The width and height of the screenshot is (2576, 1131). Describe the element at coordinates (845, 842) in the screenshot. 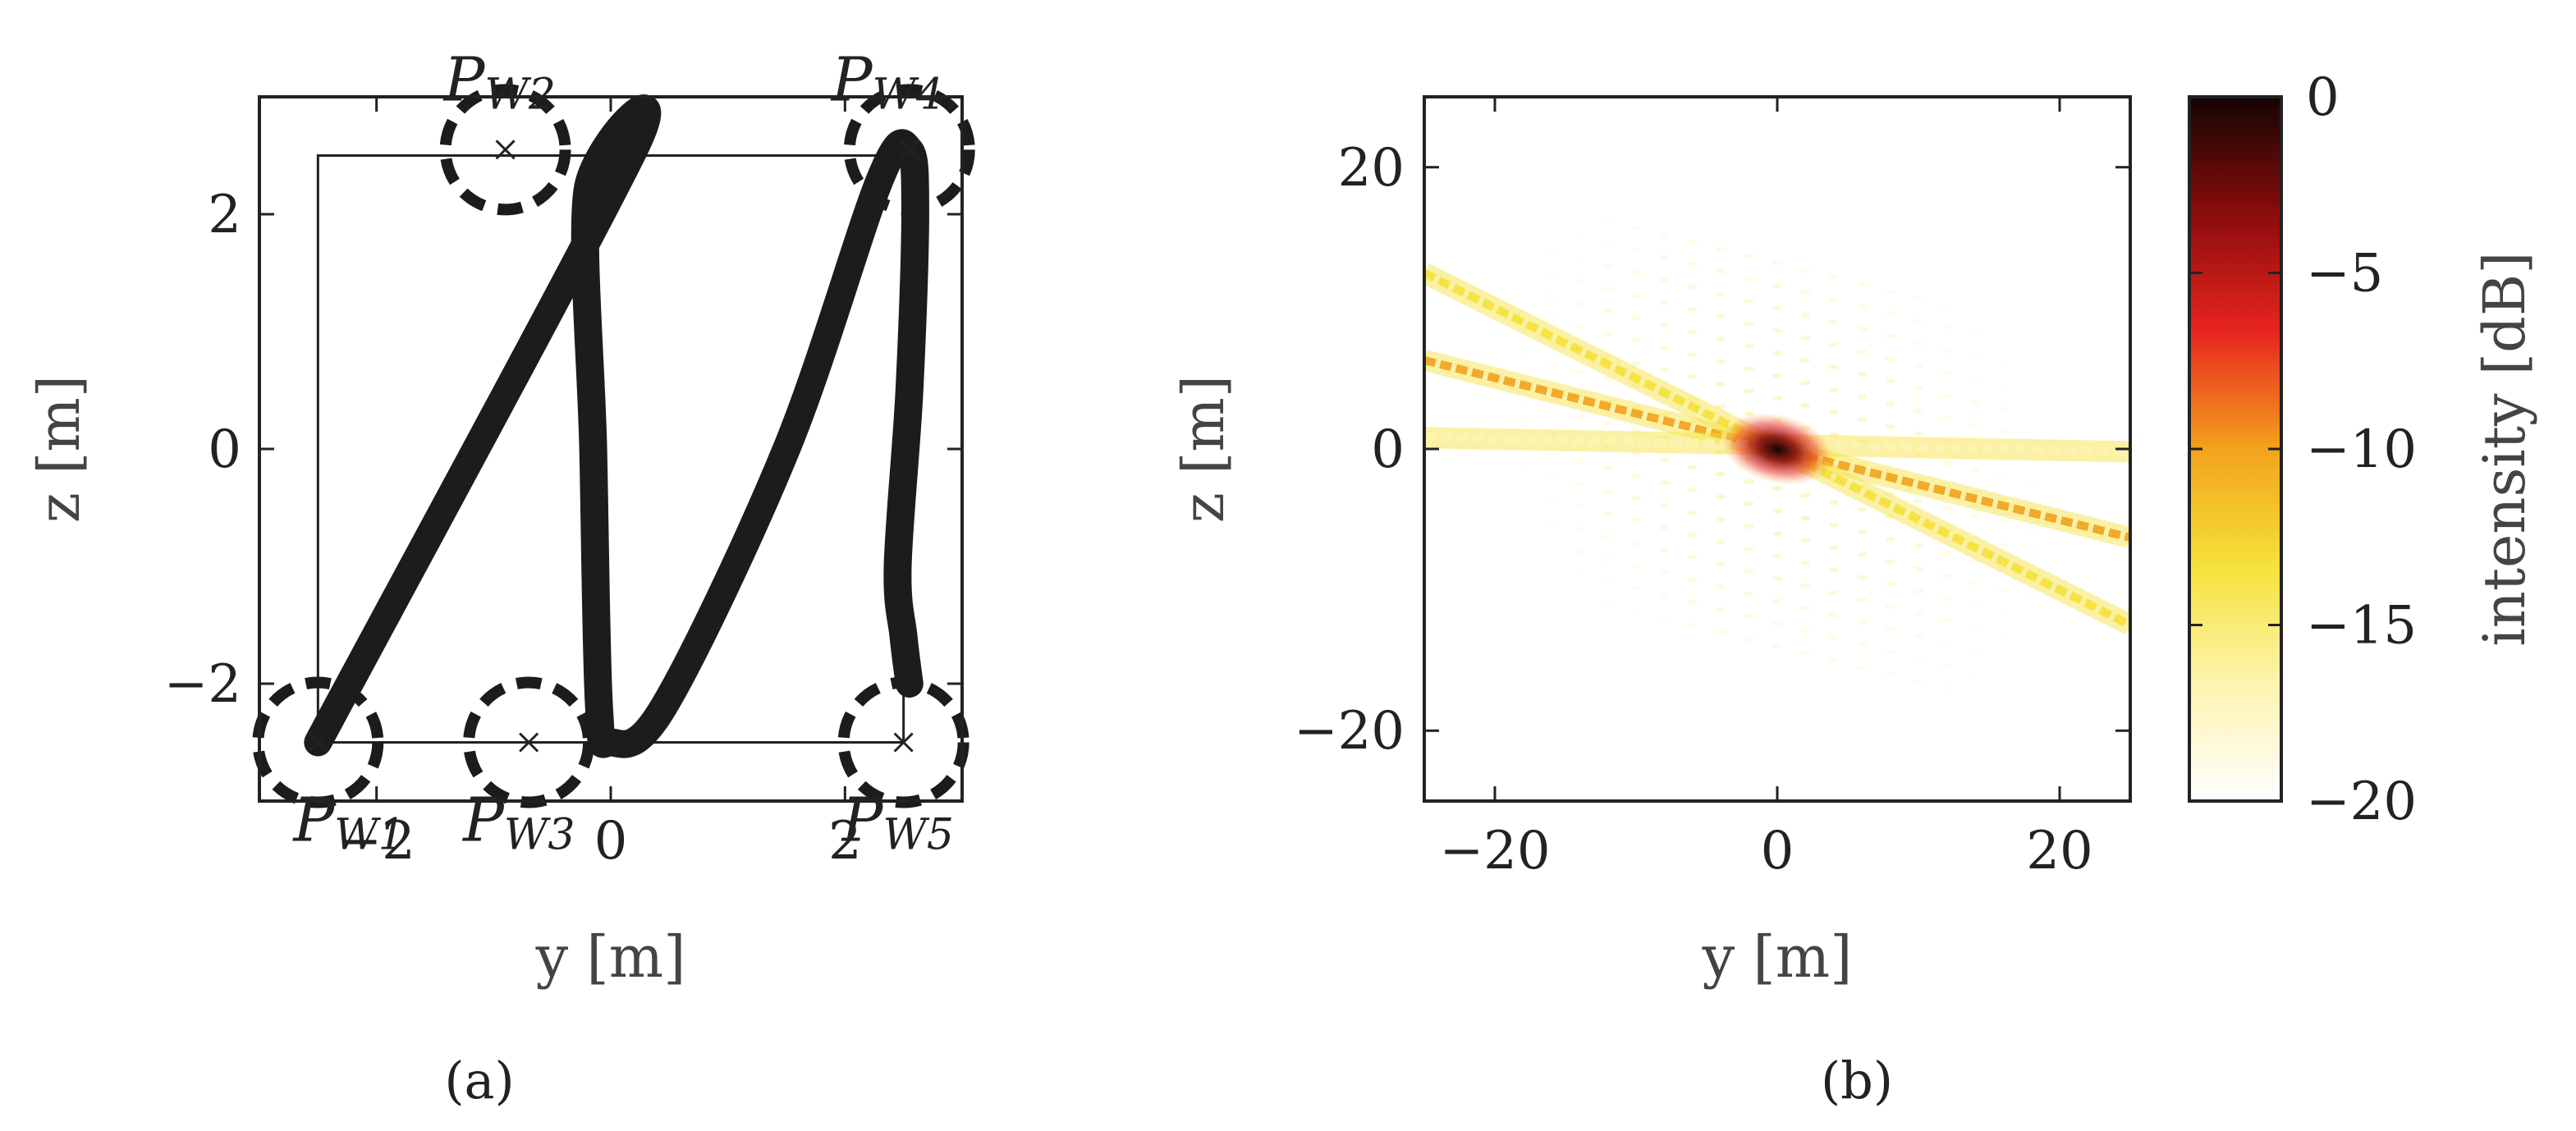

I see `x-tick-label-a: 2` at that location.